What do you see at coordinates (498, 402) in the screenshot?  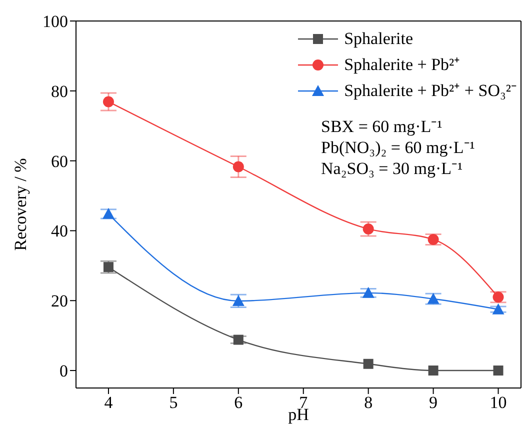 I see `x-tick-label: 10` at bounding box center [498, 402].